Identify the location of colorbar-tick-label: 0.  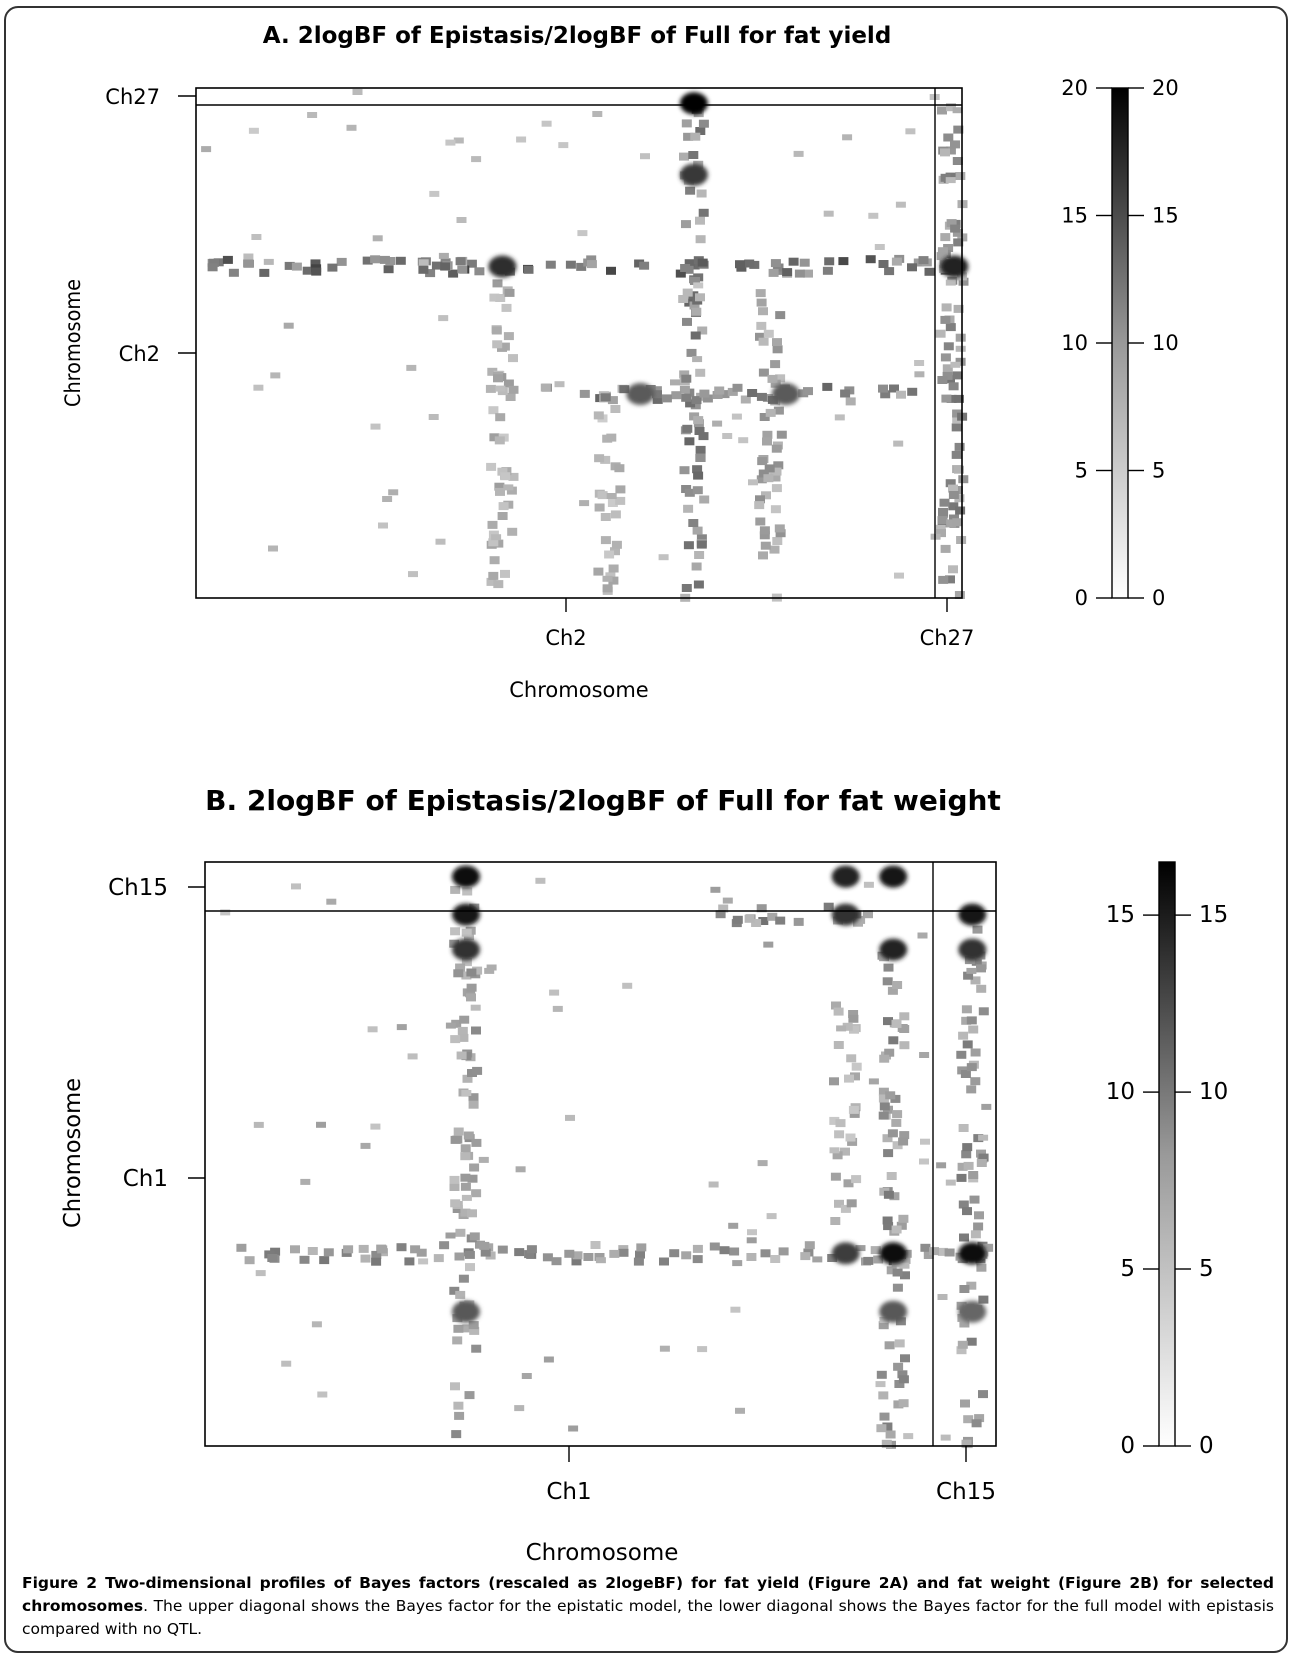
(1158, 598).